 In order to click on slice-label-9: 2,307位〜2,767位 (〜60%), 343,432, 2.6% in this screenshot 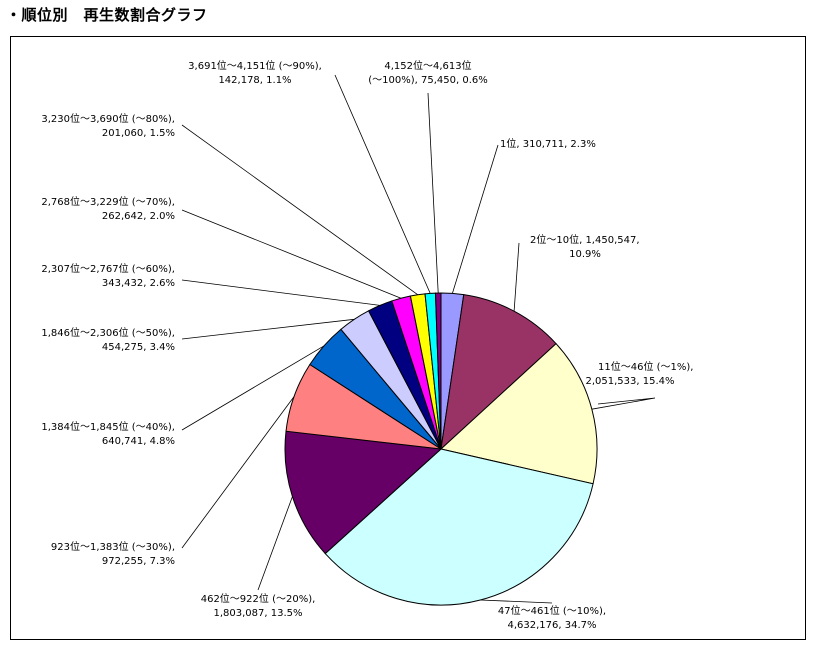, I will do `click(108, 275)`.